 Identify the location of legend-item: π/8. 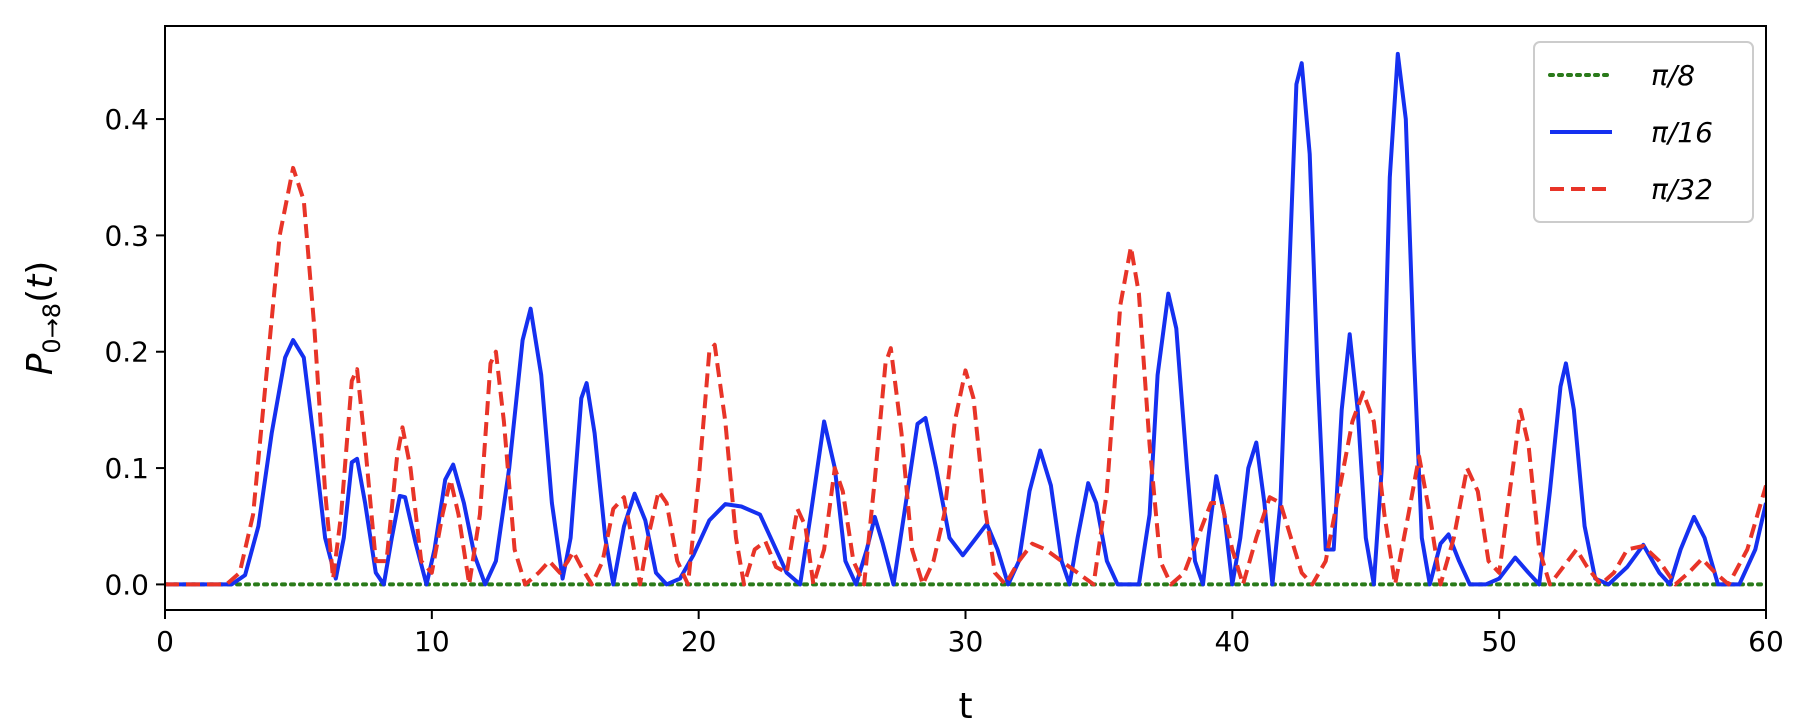
(1621, 75).